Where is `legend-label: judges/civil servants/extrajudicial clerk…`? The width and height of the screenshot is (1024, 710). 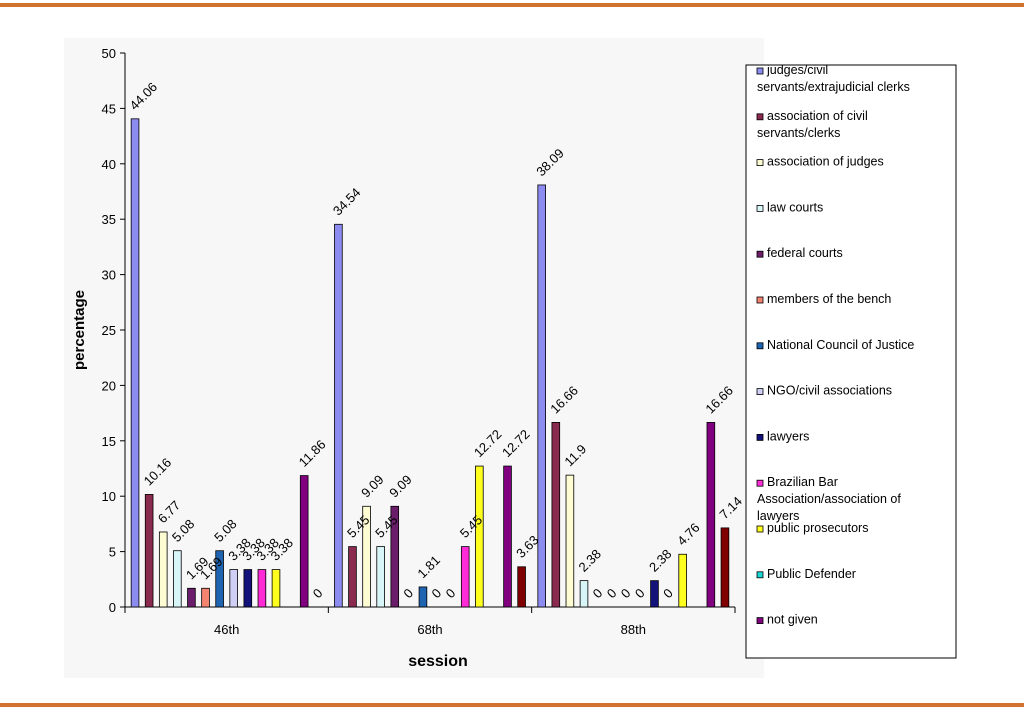 legend-label: judges/civil servants/extrajudicial clerk… is located at coordinates (833, 78).